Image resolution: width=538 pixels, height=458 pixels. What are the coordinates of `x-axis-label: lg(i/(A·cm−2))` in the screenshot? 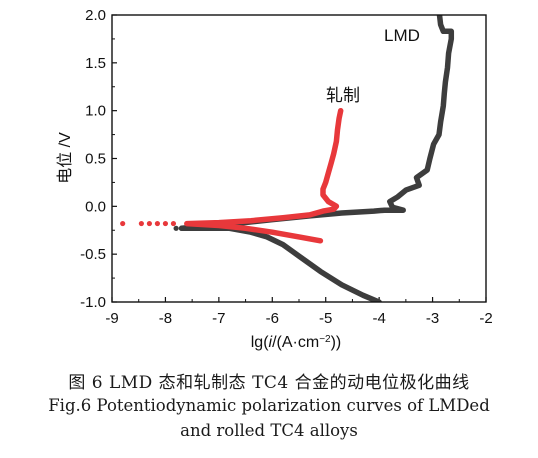 It's located at (296, 343).